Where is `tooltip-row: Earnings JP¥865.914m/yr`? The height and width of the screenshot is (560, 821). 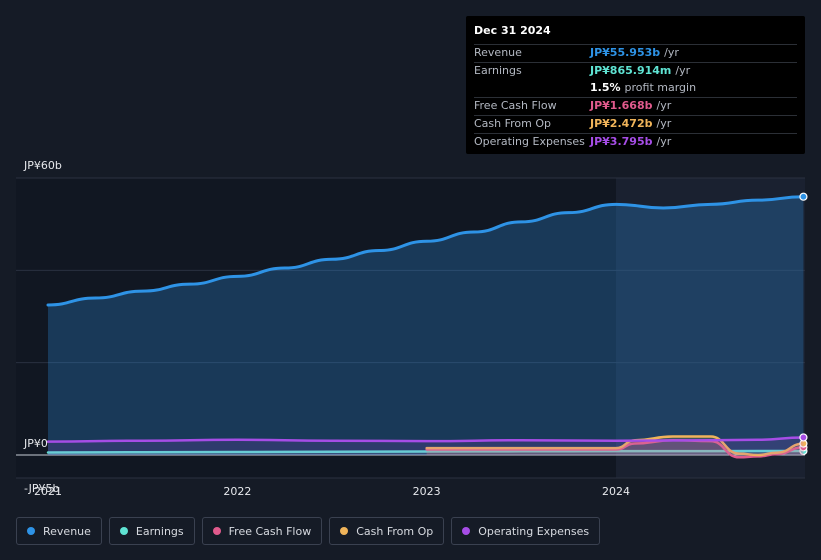
tooltip-row: Earnings JP¥865.914m/yr is located at coordinates (635, 71).